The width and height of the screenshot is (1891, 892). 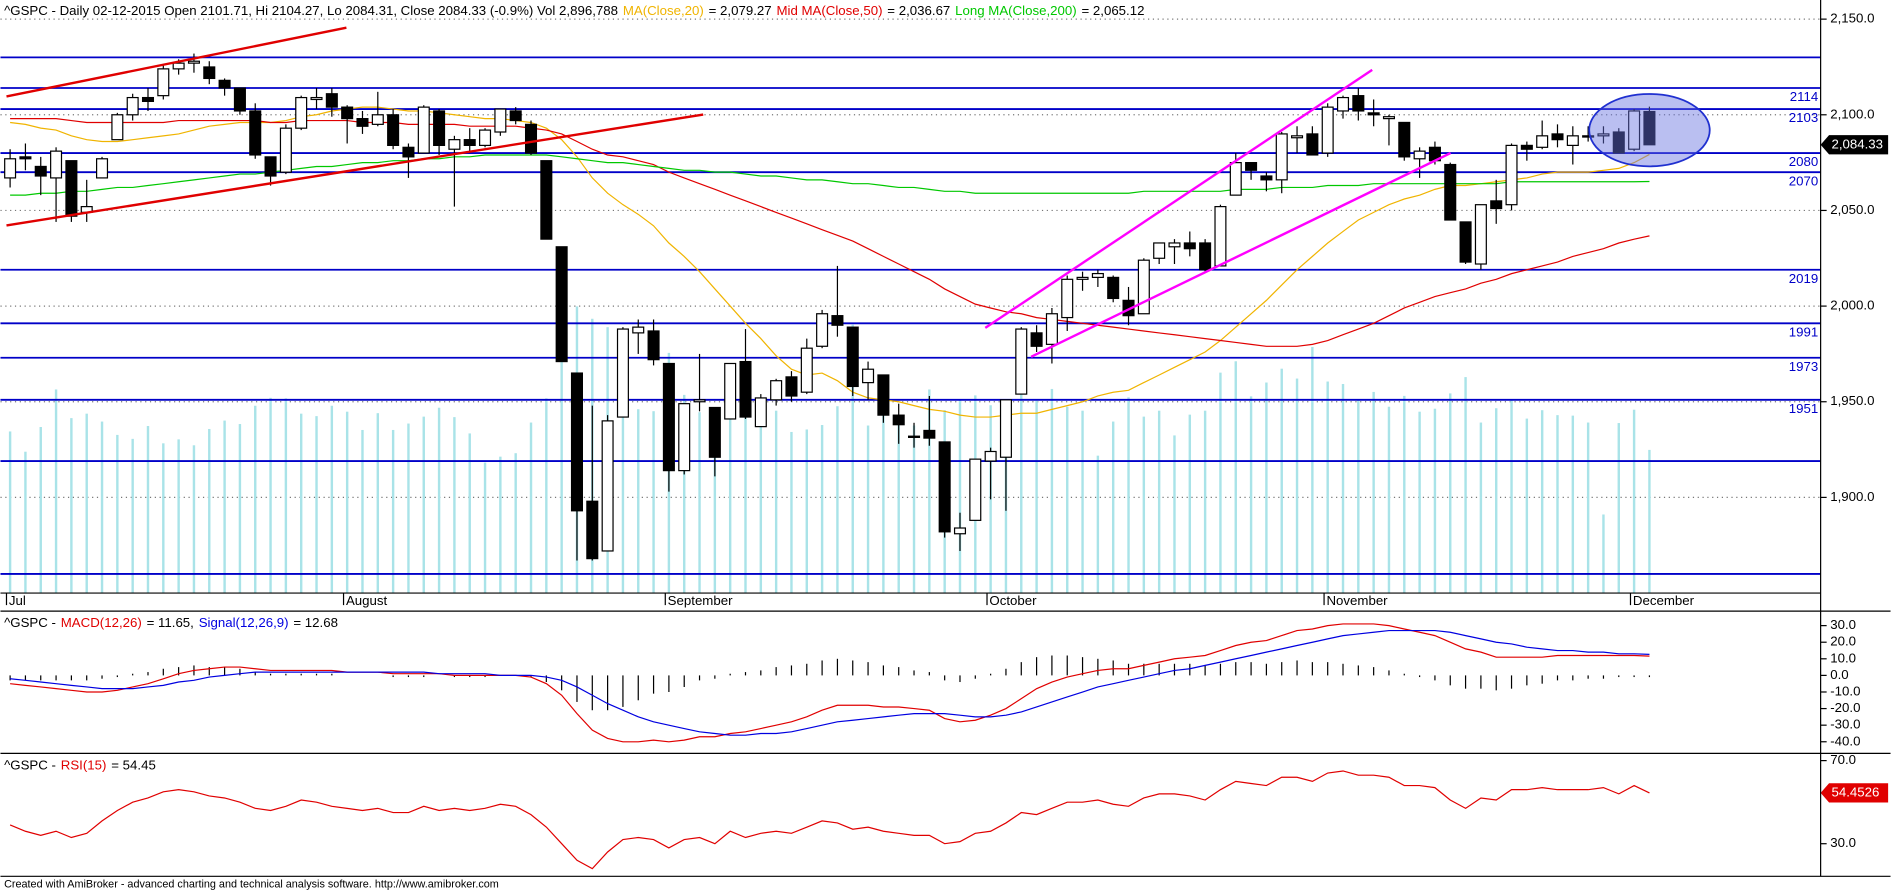 I want to click on trend-line, so click(x=176, y=62).